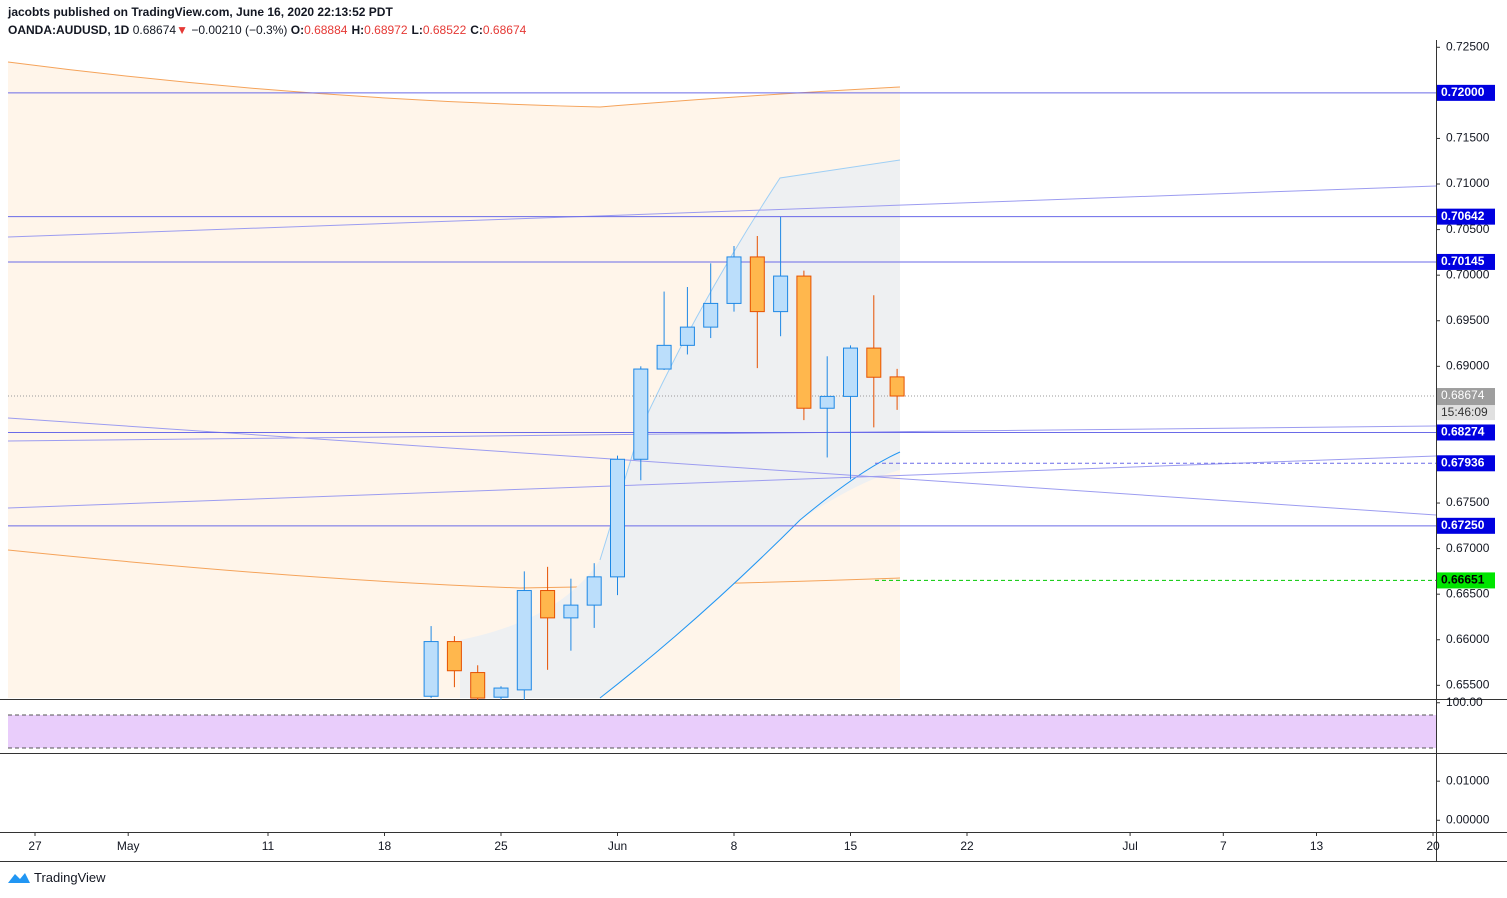 This screenshot has height=898, width=1507. What do you see at coordinates (128, 846) in the screenshot?
I see `x-tick-label: May` at bounding box center [128, 846].